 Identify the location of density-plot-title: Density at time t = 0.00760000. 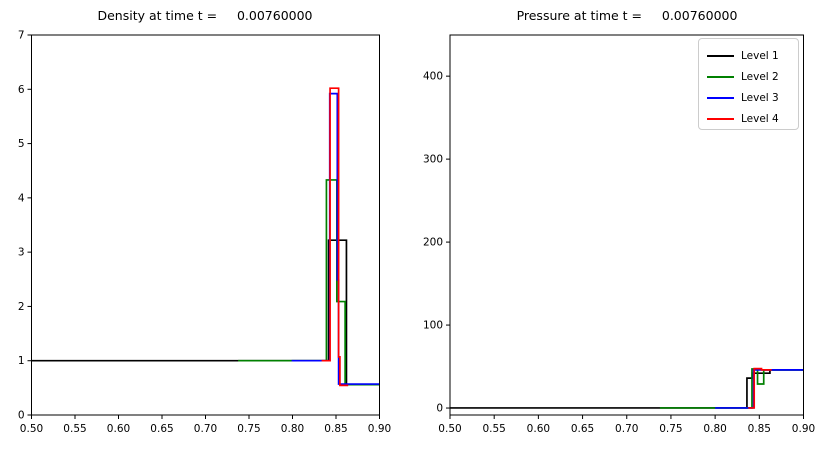
(205, 15).